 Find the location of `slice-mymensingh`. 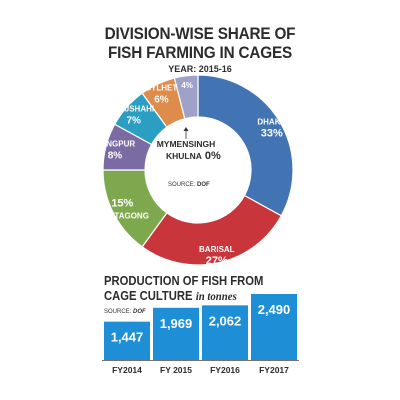

slice-mymensingh is located at coordinates (186, 97).